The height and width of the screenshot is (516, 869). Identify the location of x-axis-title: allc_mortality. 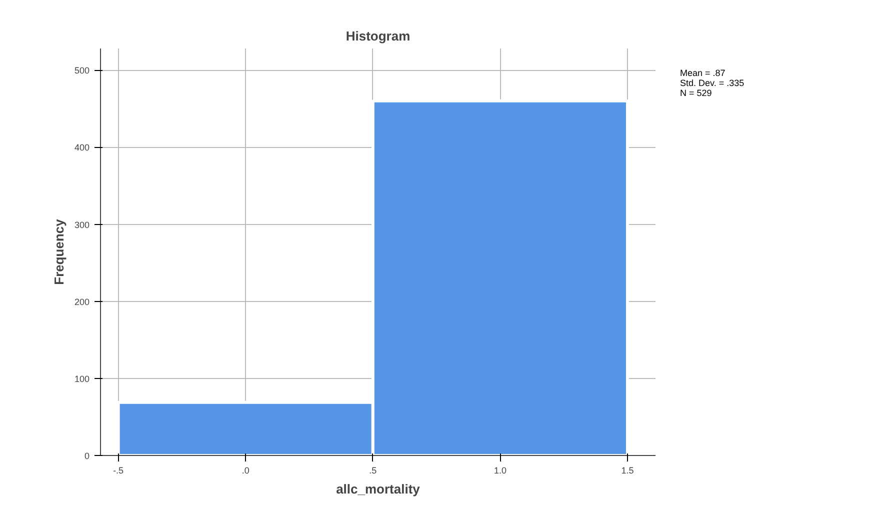
(378, 489).